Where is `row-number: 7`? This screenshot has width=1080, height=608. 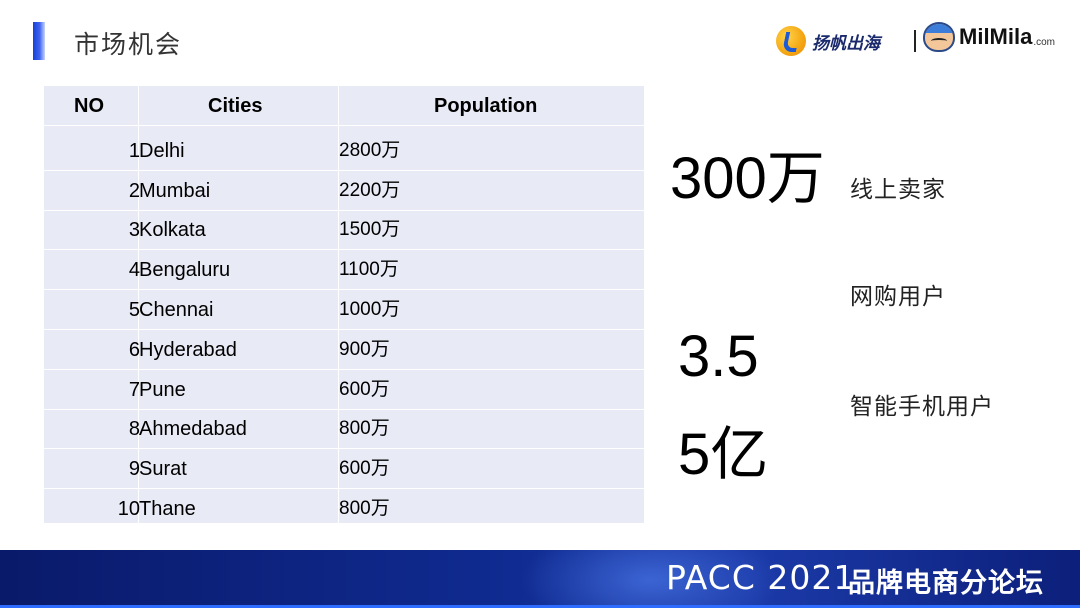 row-number: 7 is located at coordinates (134, 390).